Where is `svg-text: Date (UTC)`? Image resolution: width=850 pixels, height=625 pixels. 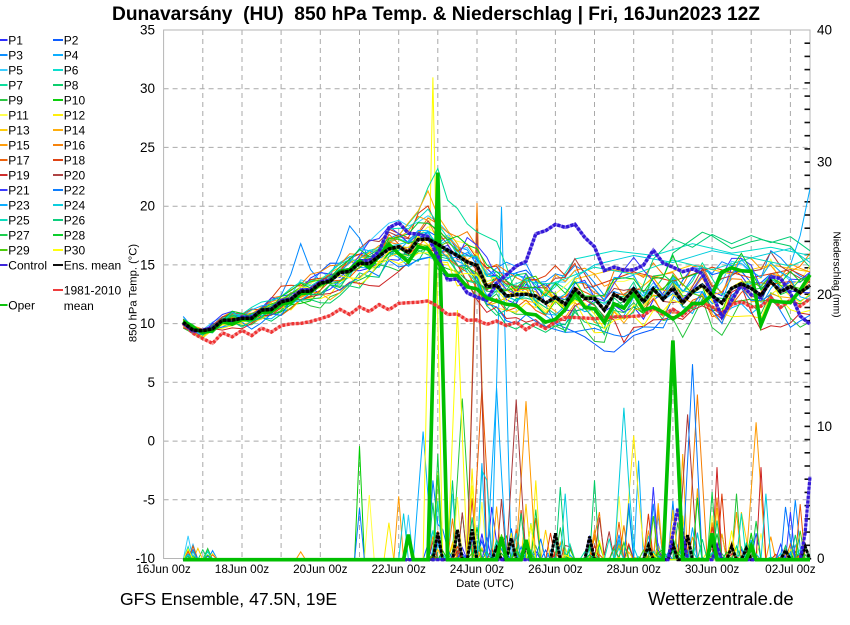
svg-text: Date (UTC) is located at coordinates (485, 584).